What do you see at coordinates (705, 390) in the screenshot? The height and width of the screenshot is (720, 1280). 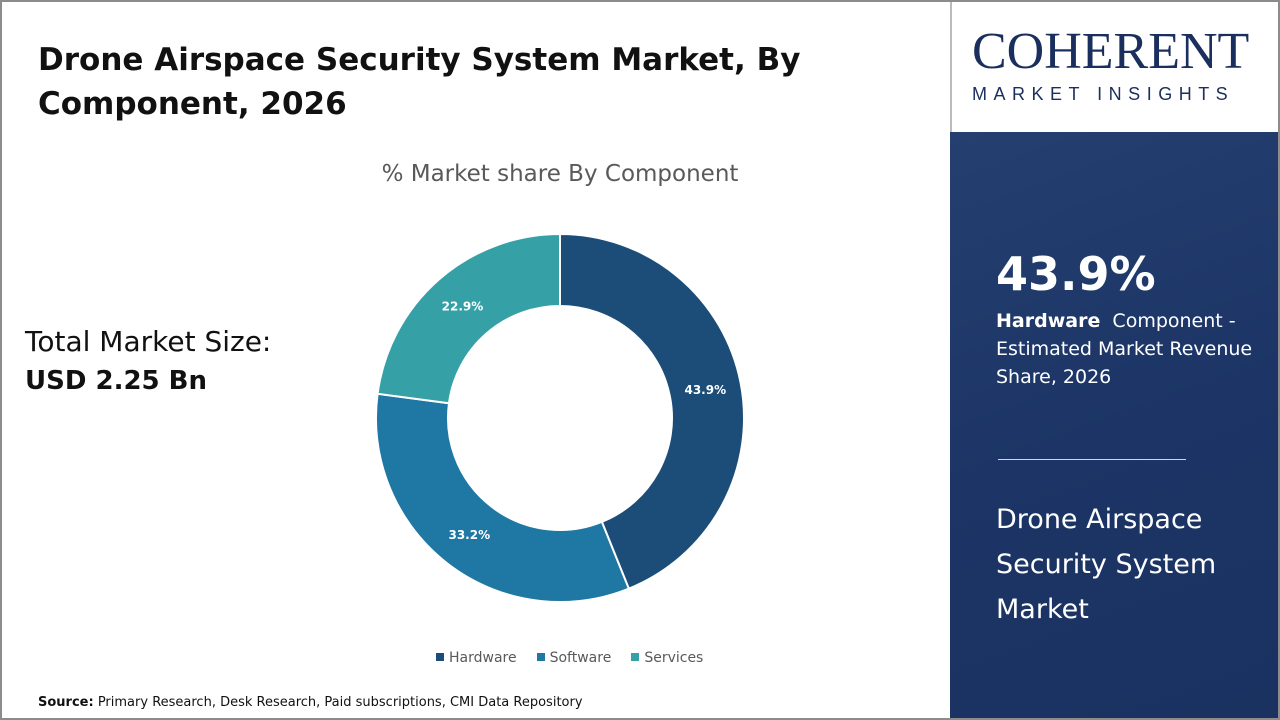 I see `data-label: 43.9%` at bounding box center [705, 390].